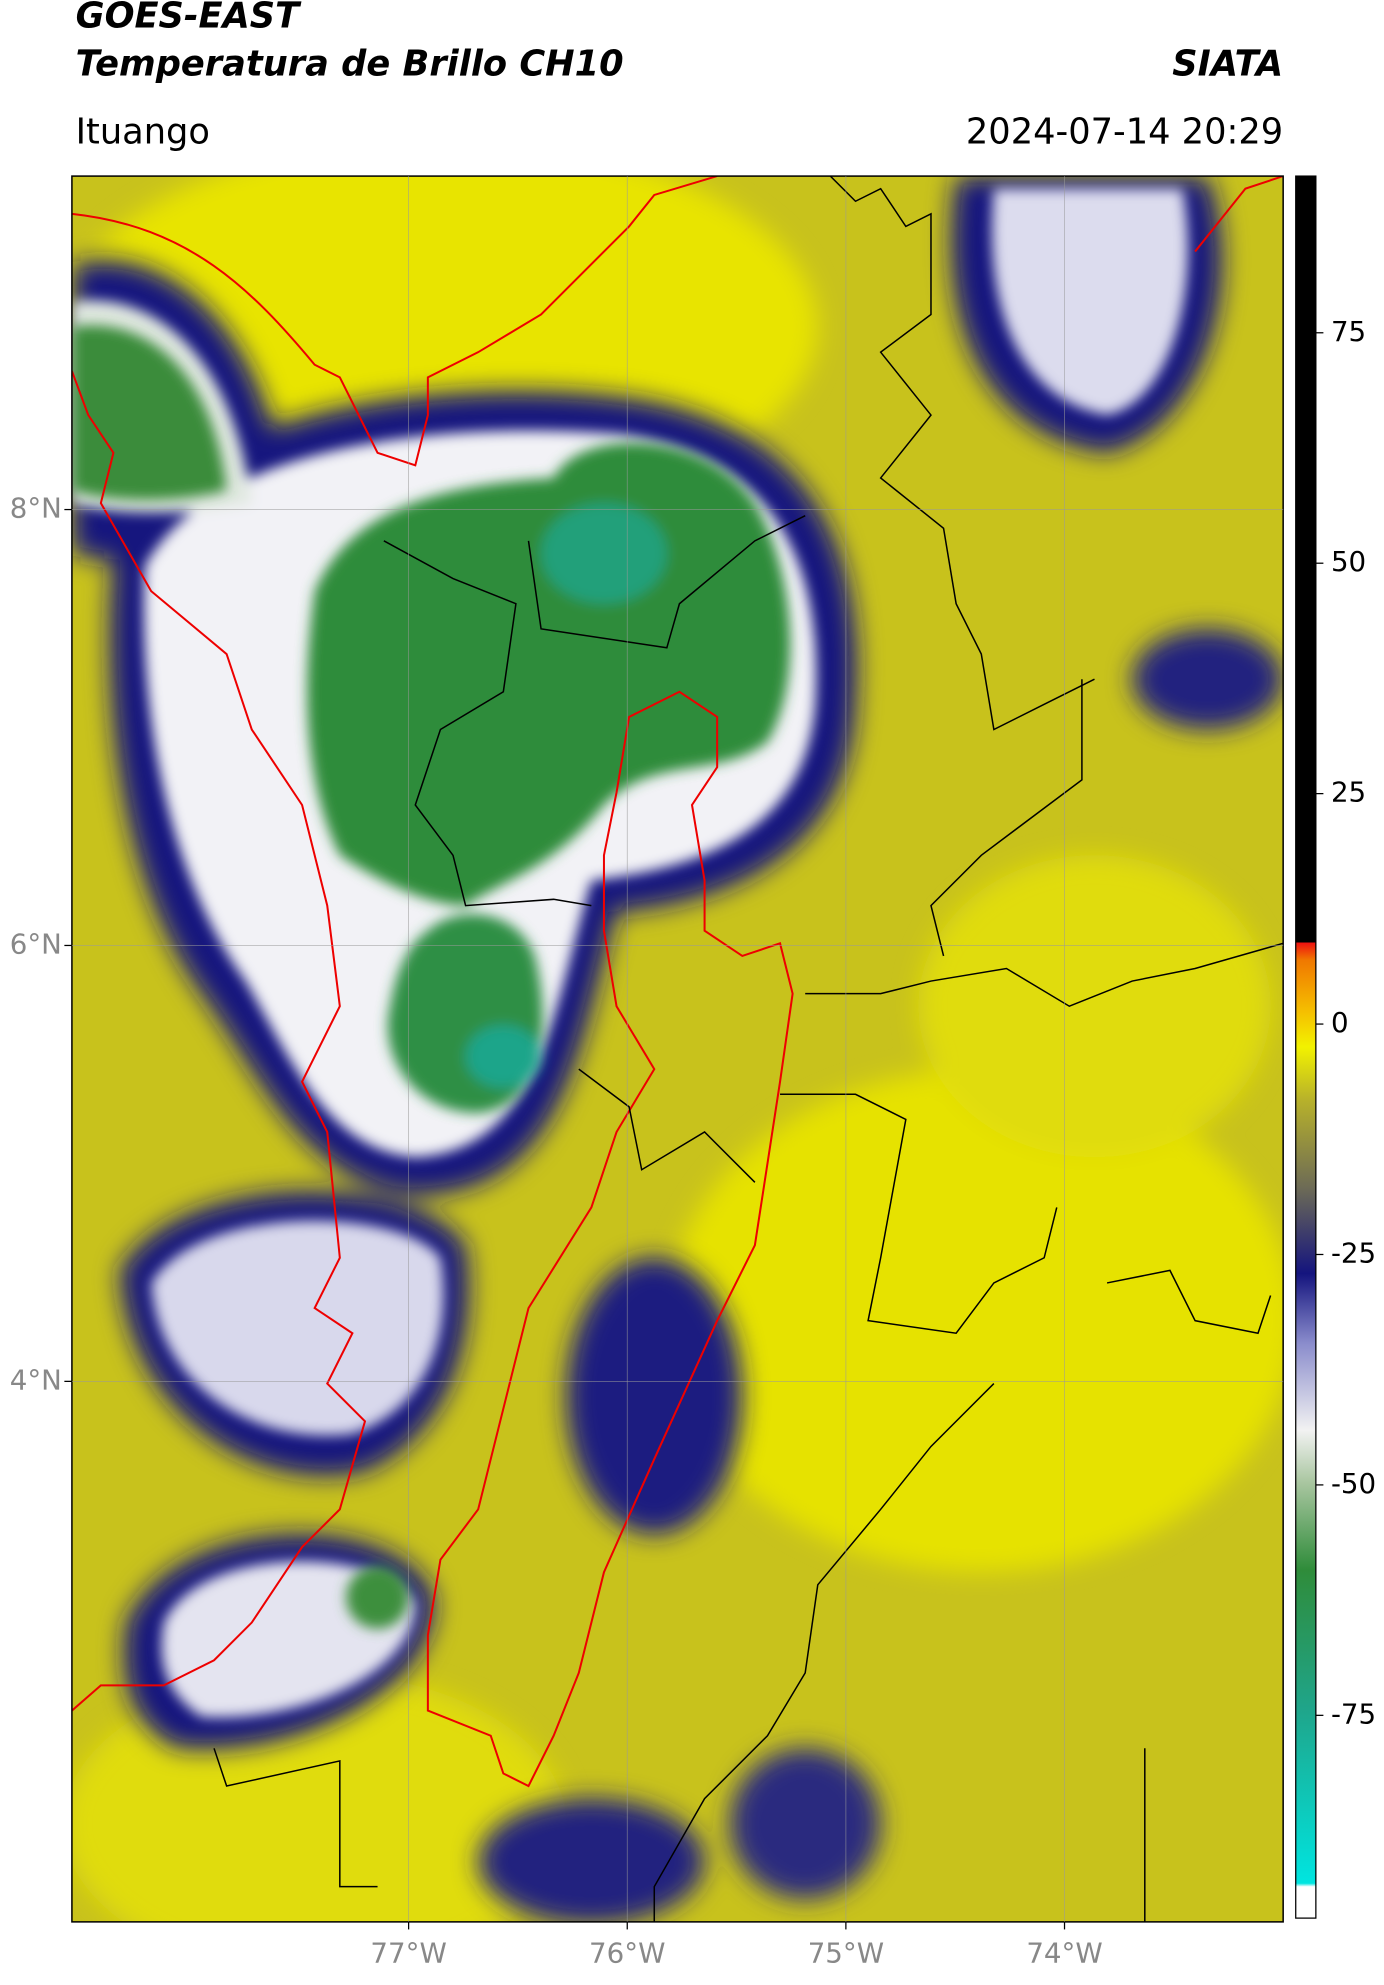  I want to click on colorbar-tick-label: -50, so click(1353, 1483).